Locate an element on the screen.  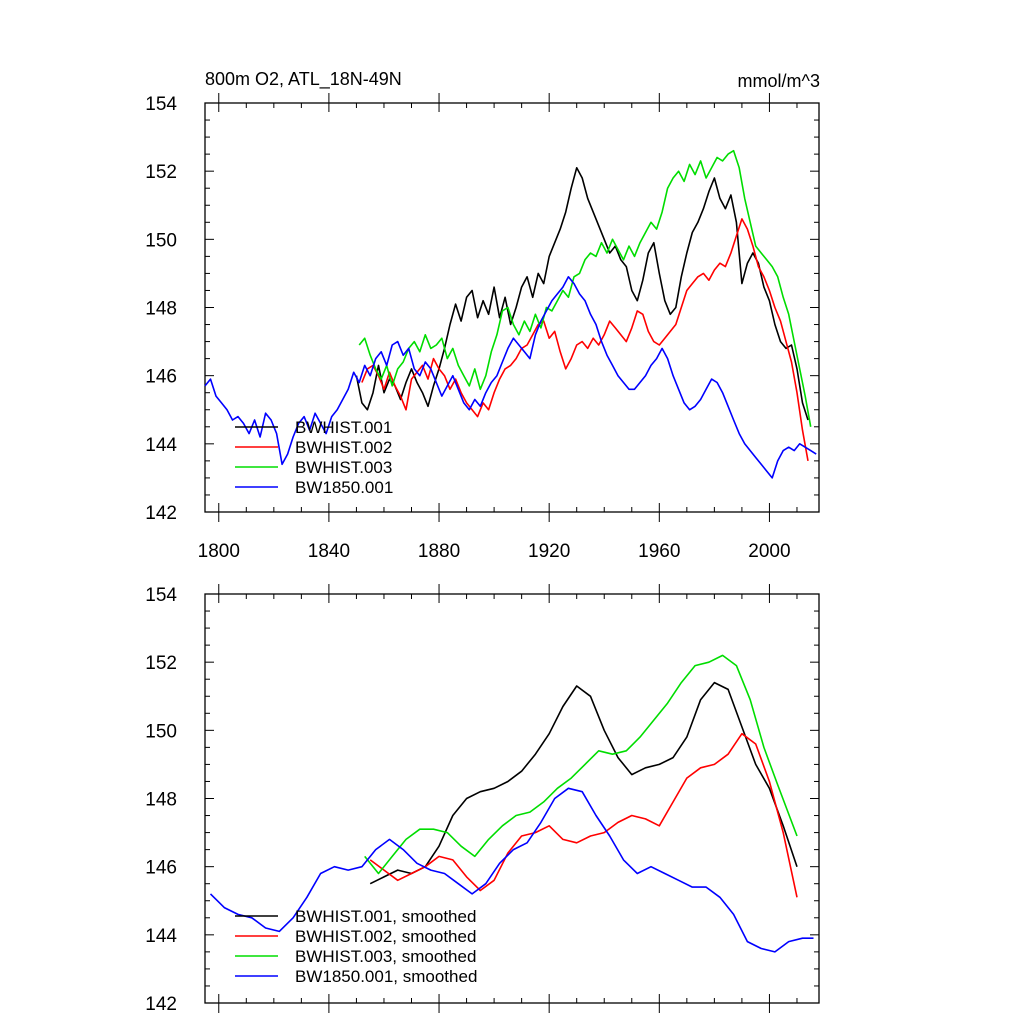
x-tick-label: 1800 is located at coordinates (219, 551).